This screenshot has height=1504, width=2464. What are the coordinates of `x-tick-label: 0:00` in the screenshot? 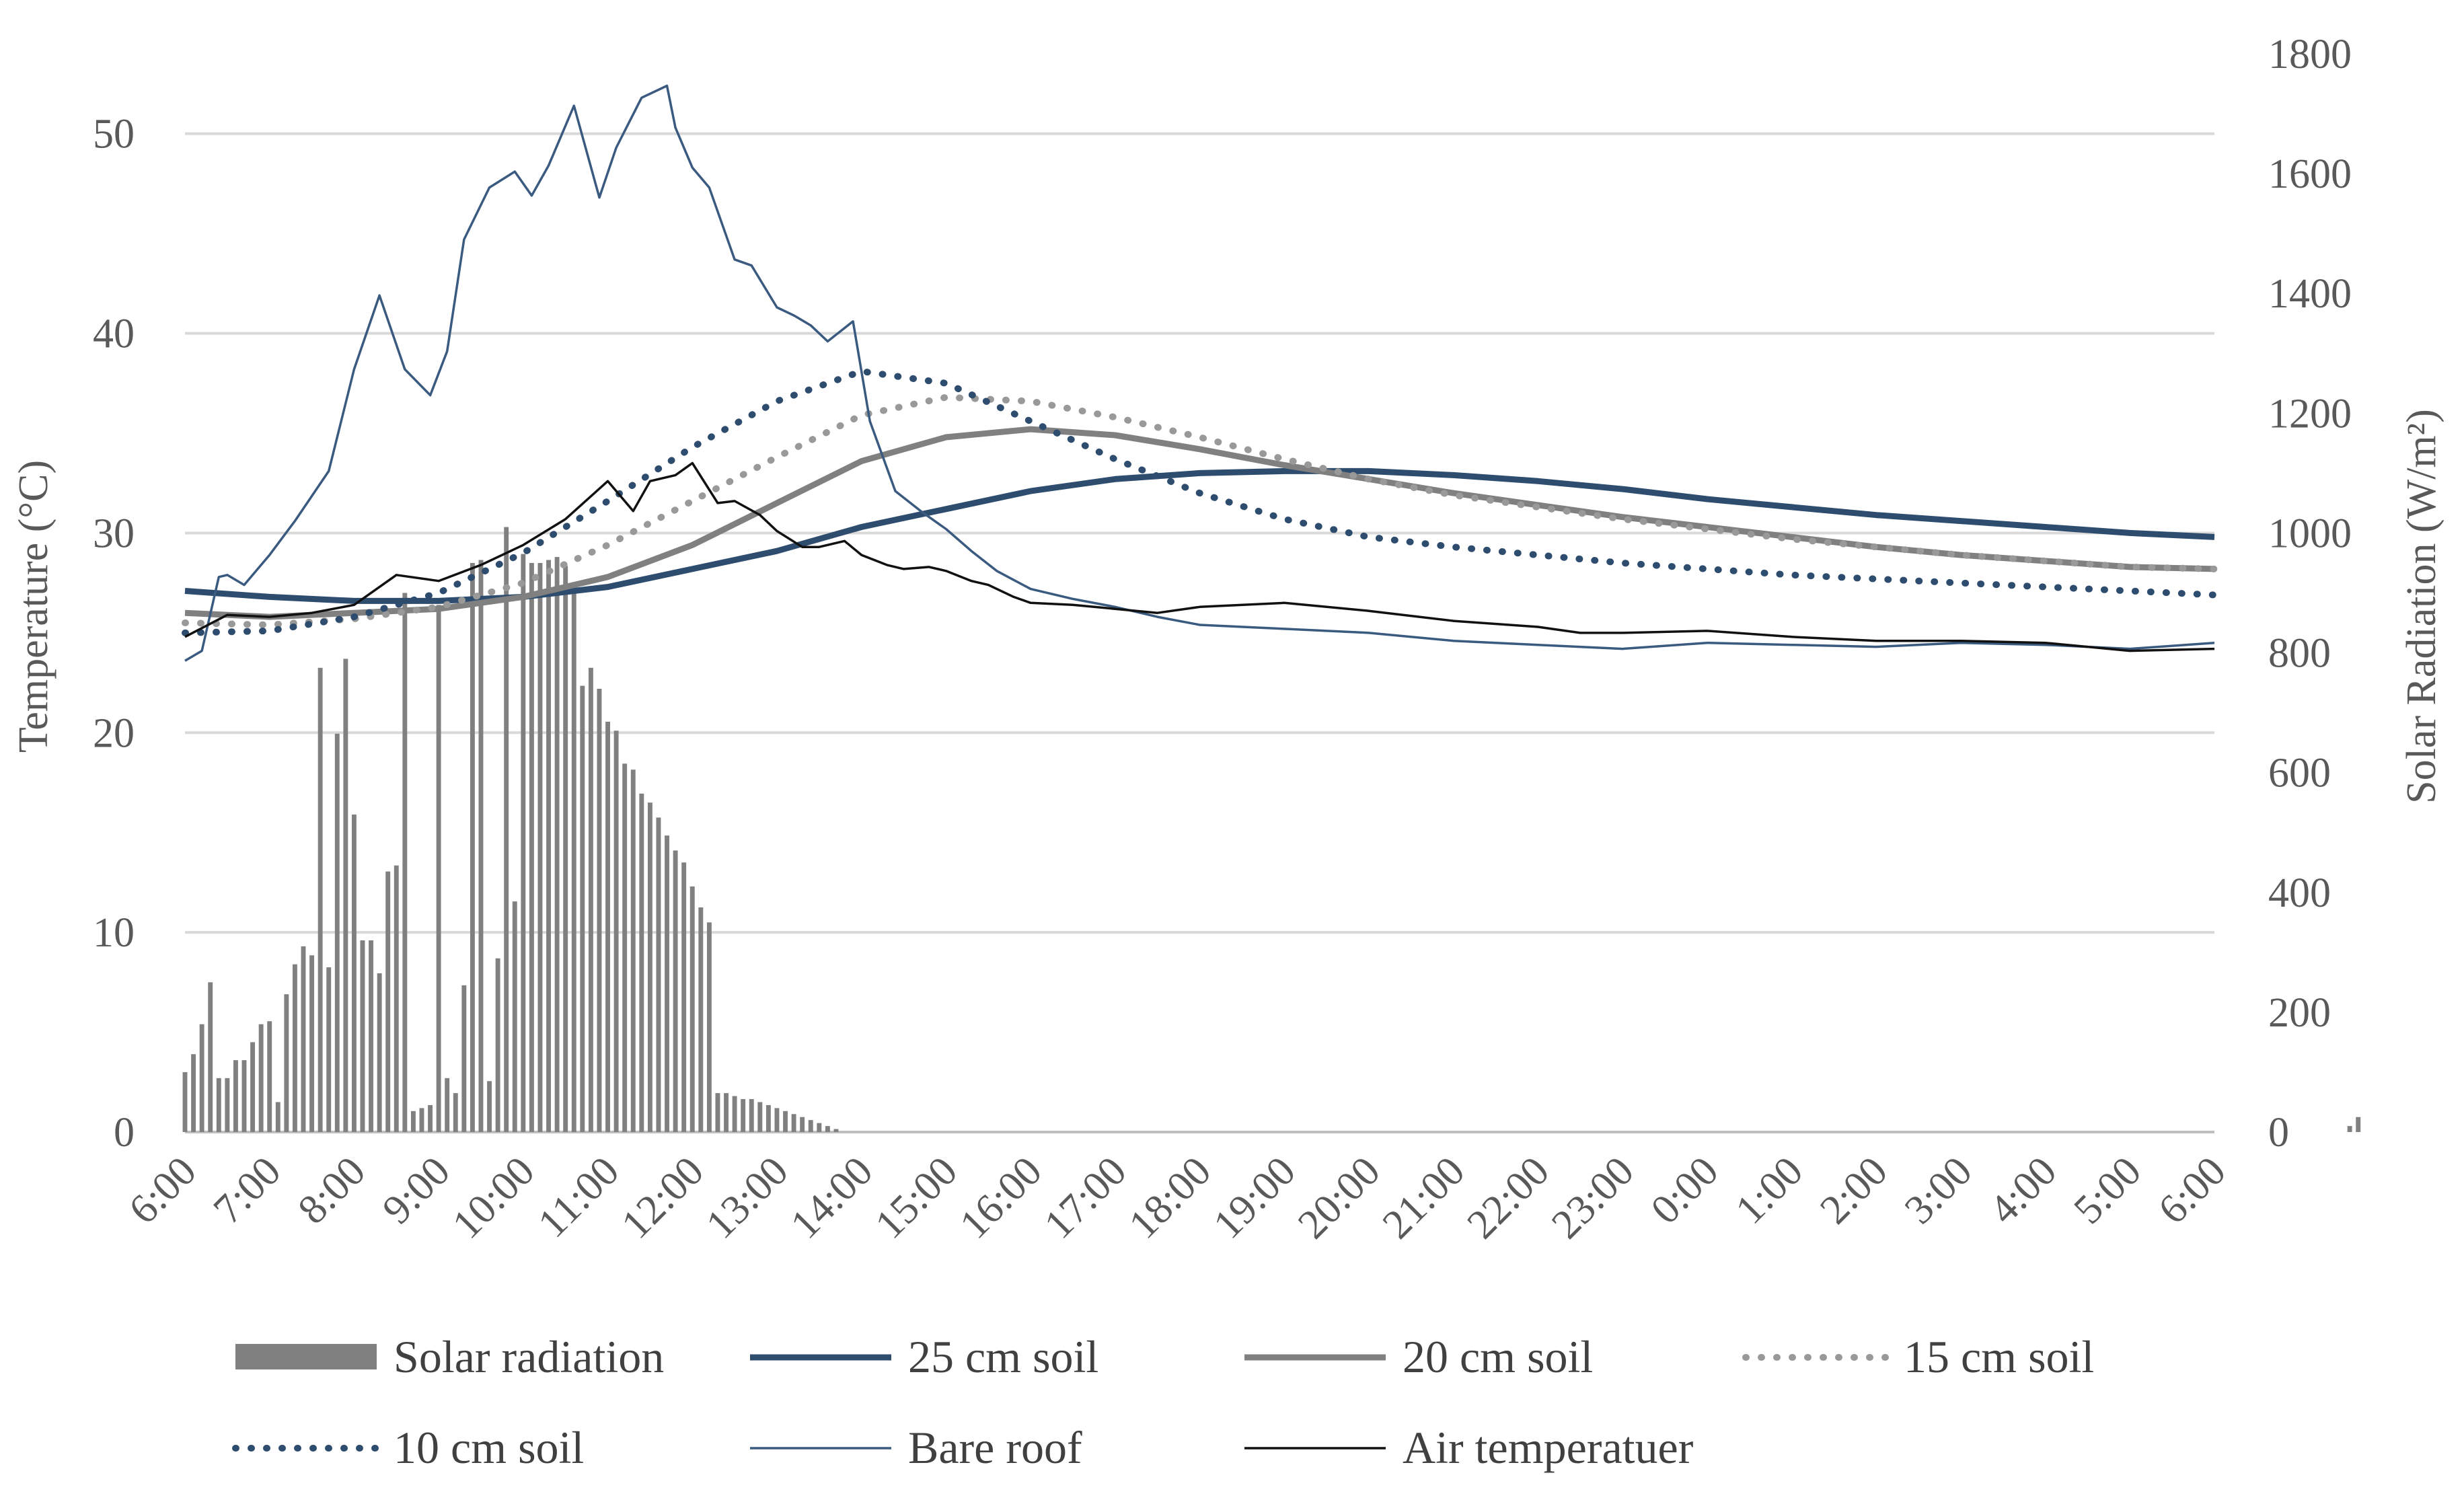 It's located at (1685, 1190).